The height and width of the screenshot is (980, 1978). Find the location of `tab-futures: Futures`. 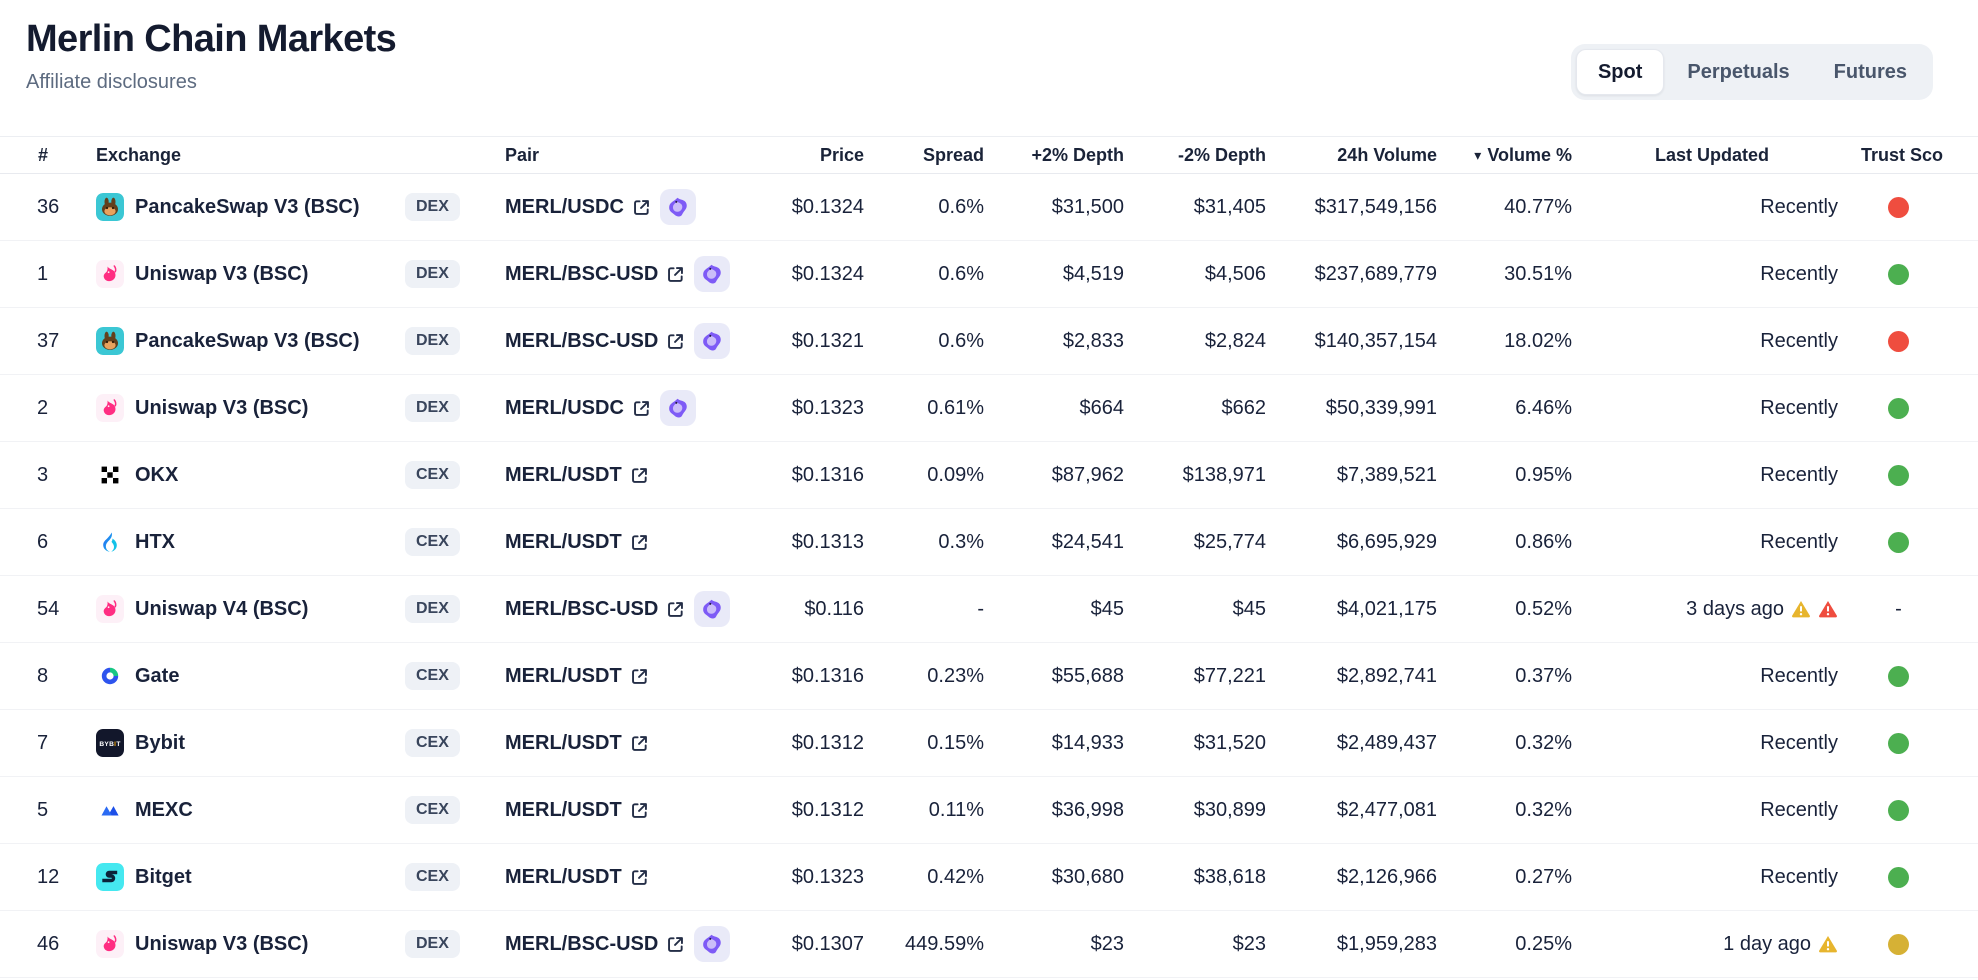

tab-futures: Futures is located at coordinates (1870, 71).